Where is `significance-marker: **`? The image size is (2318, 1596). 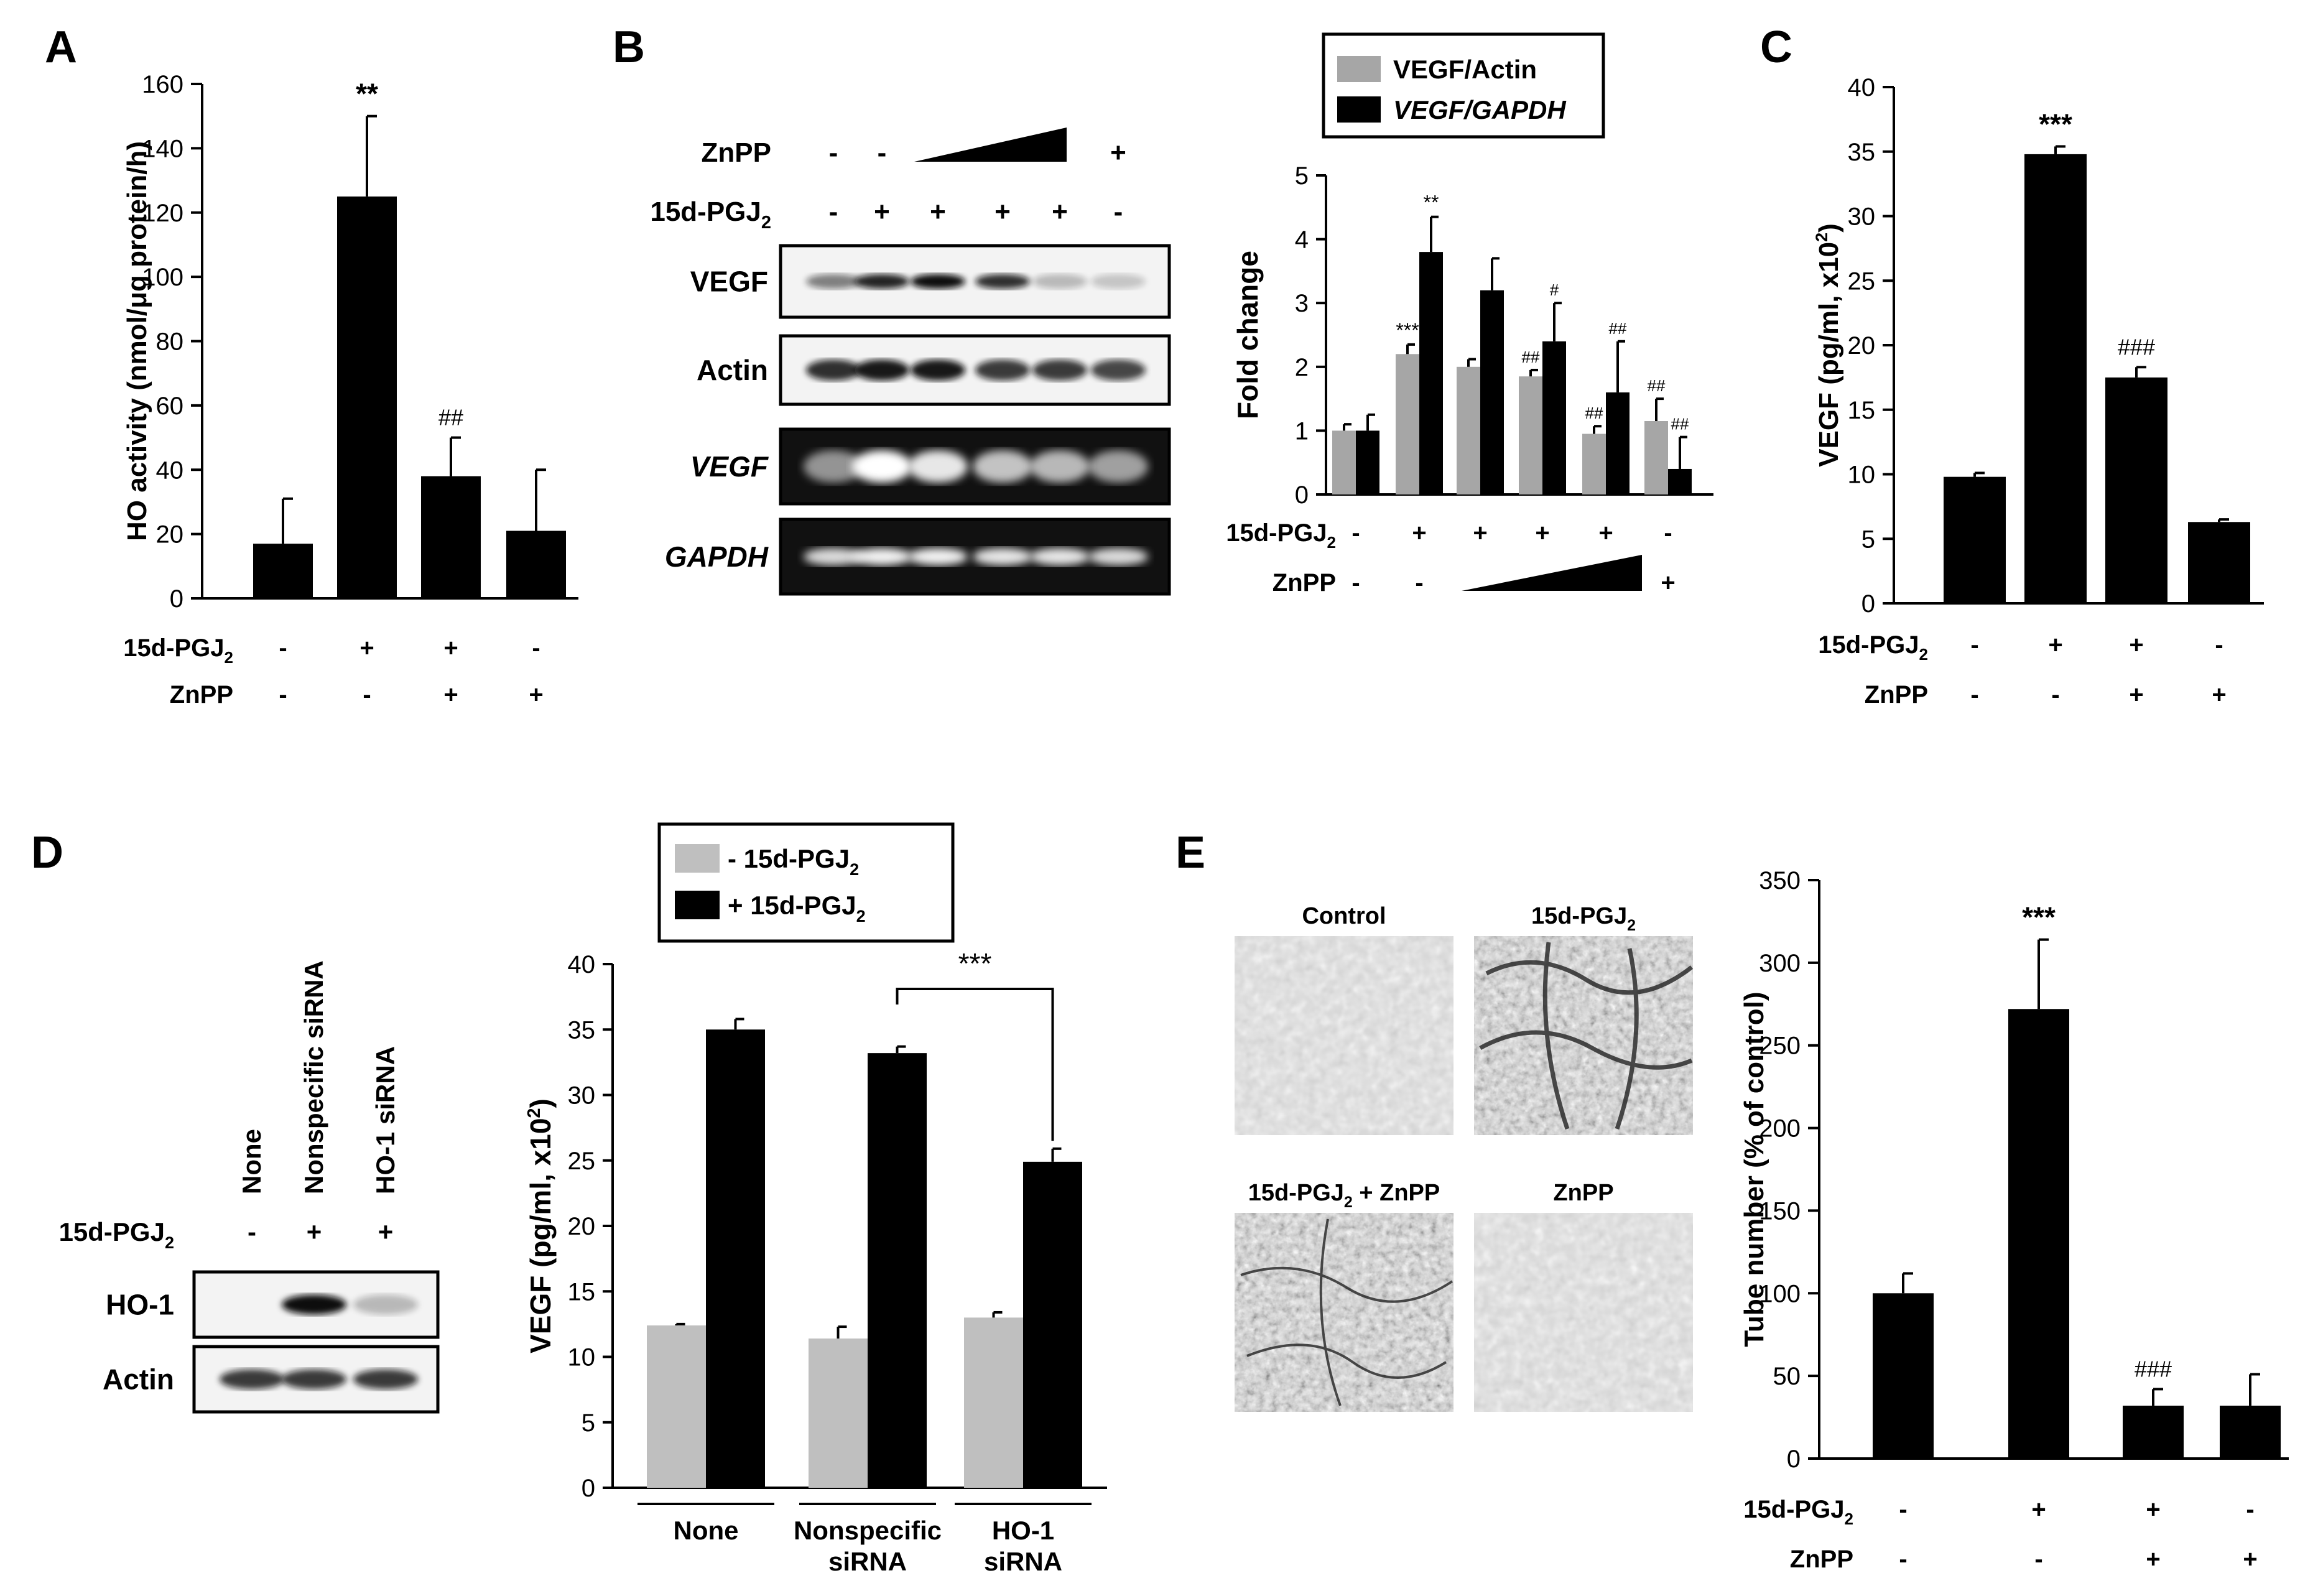 significance-marker: ** is located at coordinates (1431, 203).